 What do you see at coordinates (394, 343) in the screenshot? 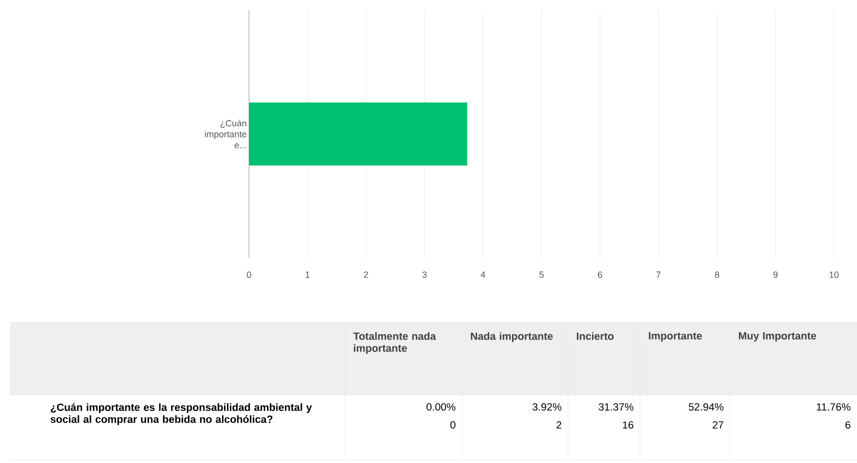
I see `text: Totalmente nada importante` at bounding box center [394, 343].